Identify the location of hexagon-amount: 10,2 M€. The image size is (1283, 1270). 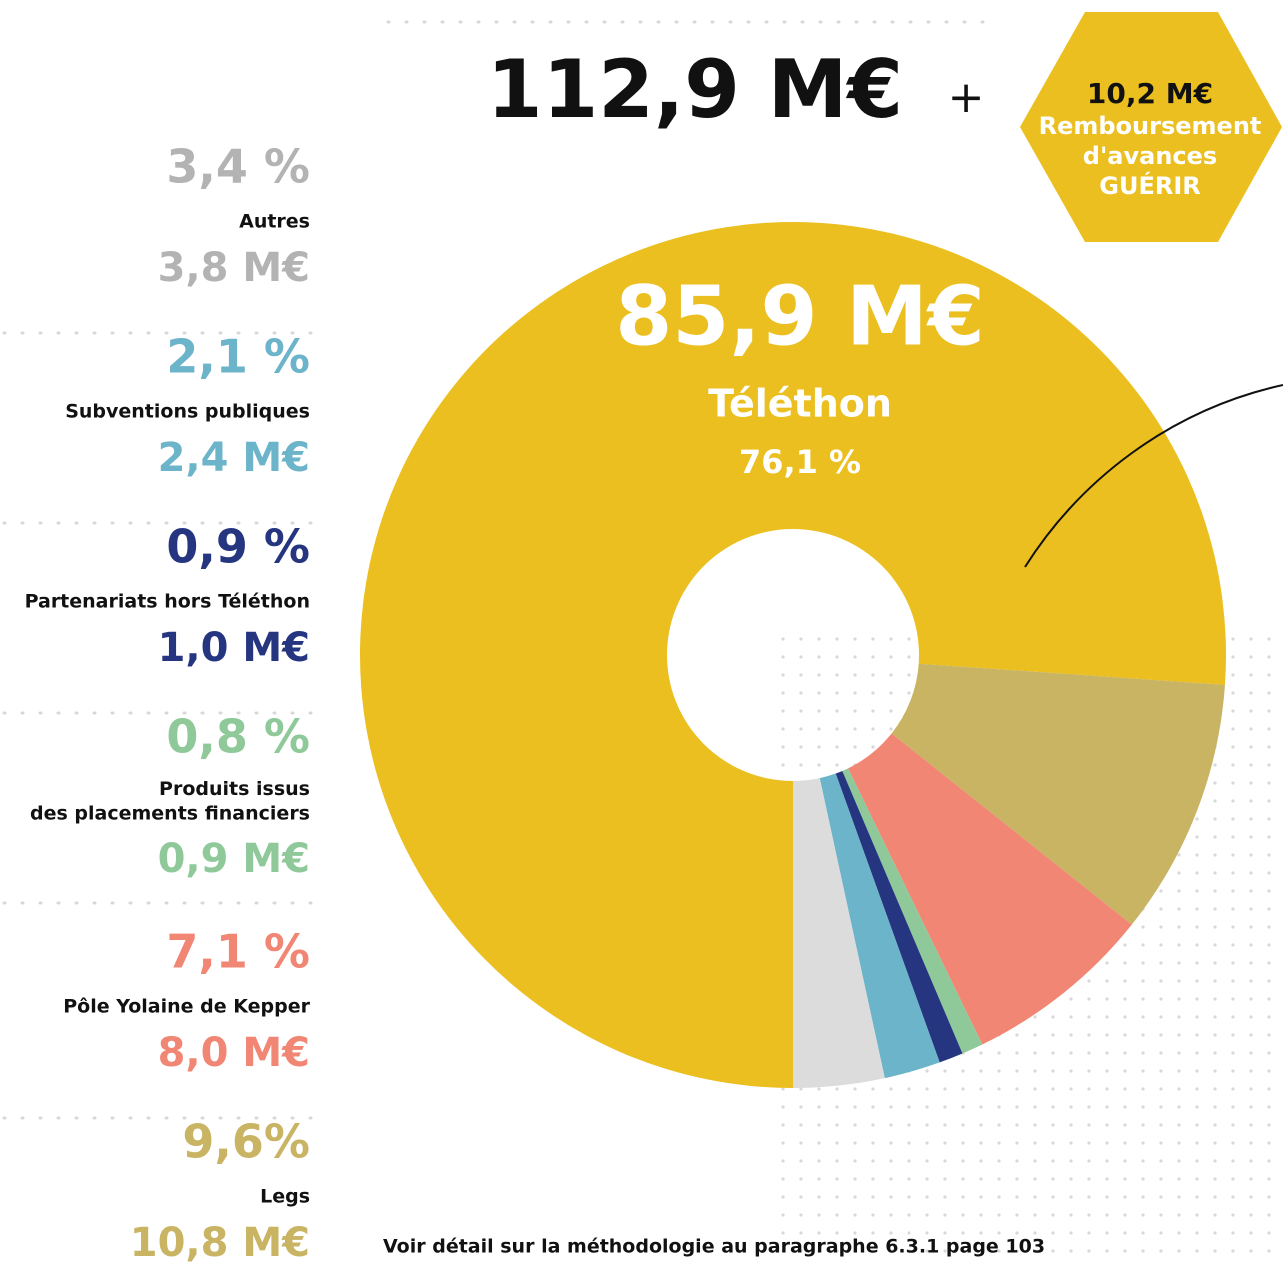
(1150, 93).